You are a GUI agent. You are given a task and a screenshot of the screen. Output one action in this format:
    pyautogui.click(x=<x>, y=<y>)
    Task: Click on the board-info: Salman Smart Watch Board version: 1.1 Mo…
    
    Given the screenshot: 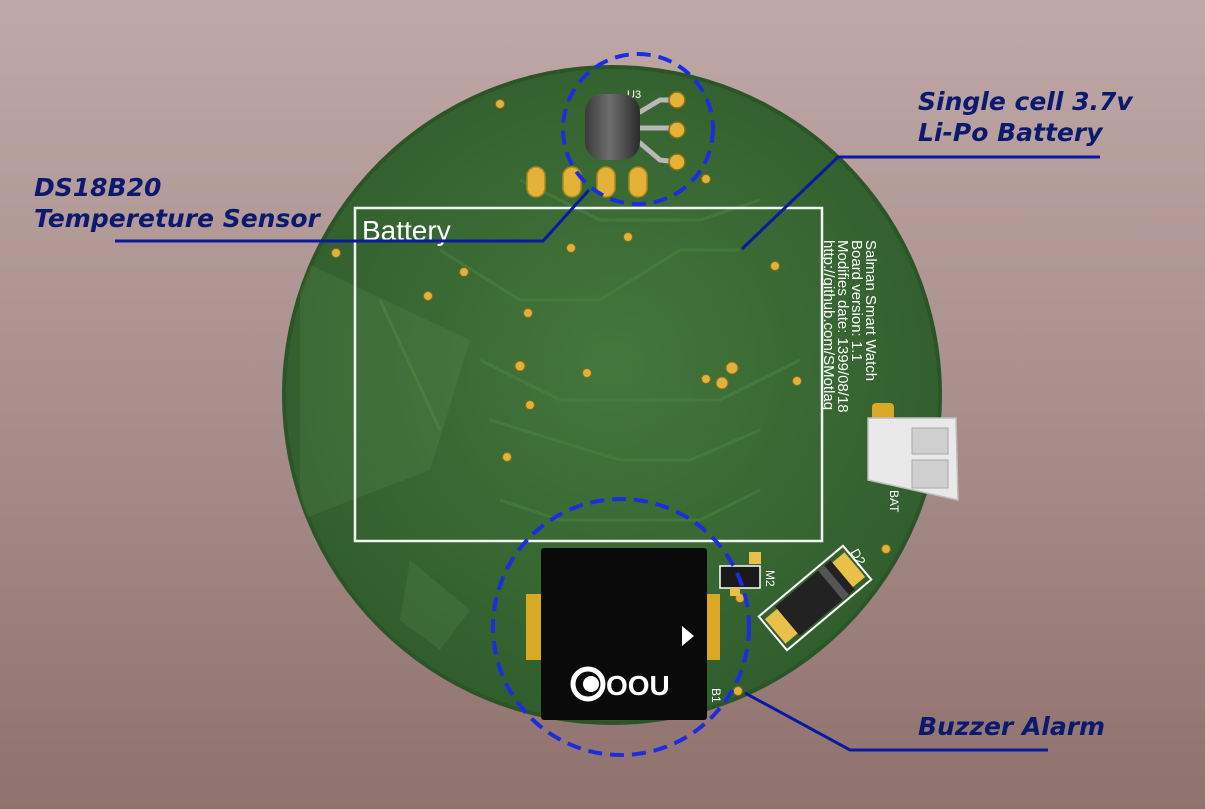 What is the action you would take?
    pyautogui.click(x=849, y=326)
    